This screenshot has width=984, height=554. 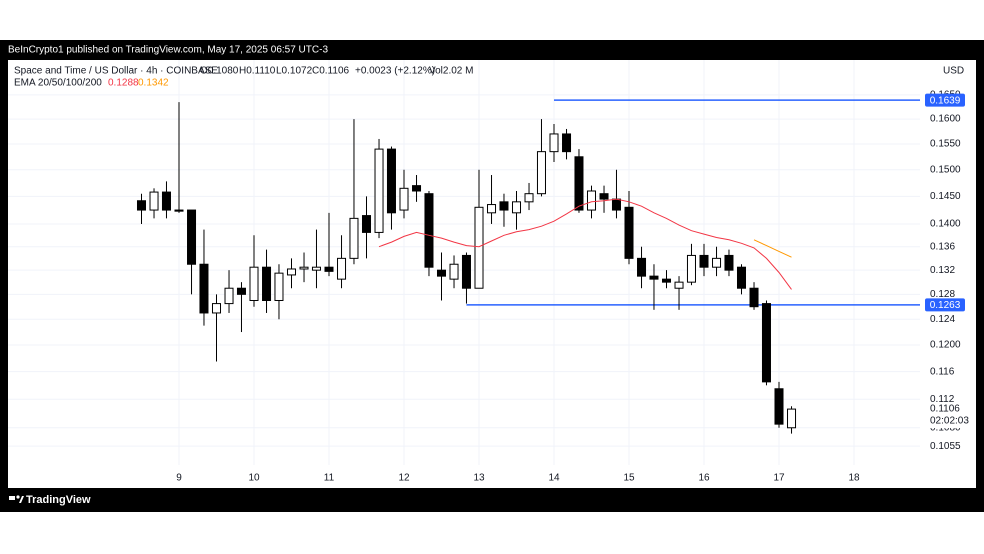 What do you see at coordinates (629, 478) in the screenshot?
I see `x-tick-label: 15` at bounding box center [629, 478].